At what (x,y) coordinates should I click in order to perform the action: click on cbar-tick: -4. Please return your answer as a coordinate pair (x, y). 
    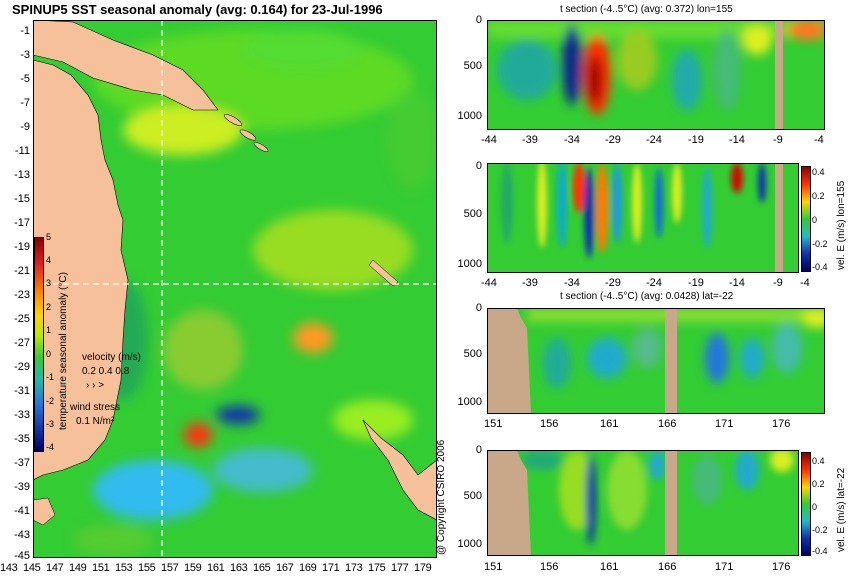
    Looking at the image, I should click on (50, 447).